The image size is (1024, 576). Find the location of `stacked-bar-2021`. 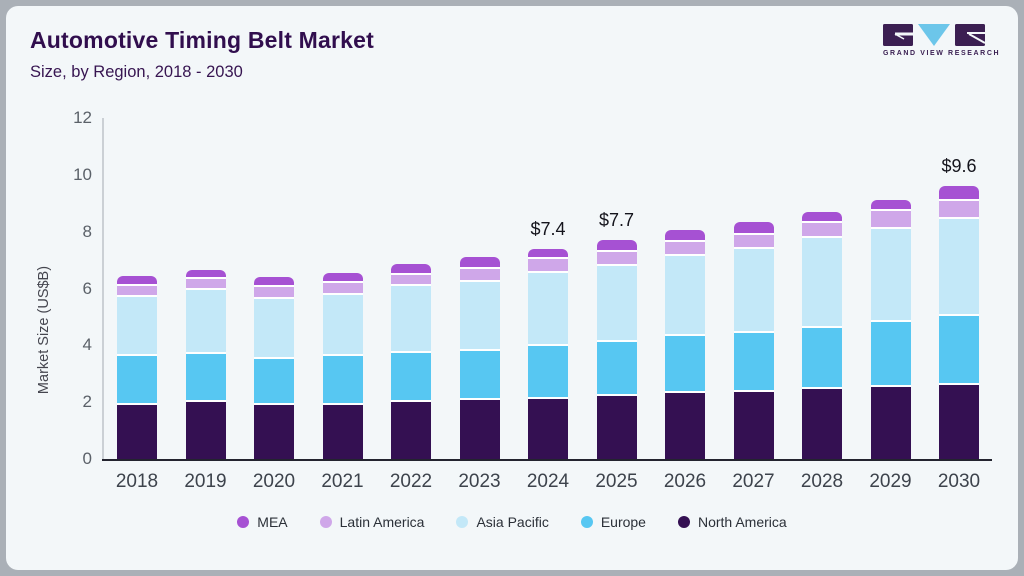

stacked-bar-2021 is located at coordinates (342, 365).